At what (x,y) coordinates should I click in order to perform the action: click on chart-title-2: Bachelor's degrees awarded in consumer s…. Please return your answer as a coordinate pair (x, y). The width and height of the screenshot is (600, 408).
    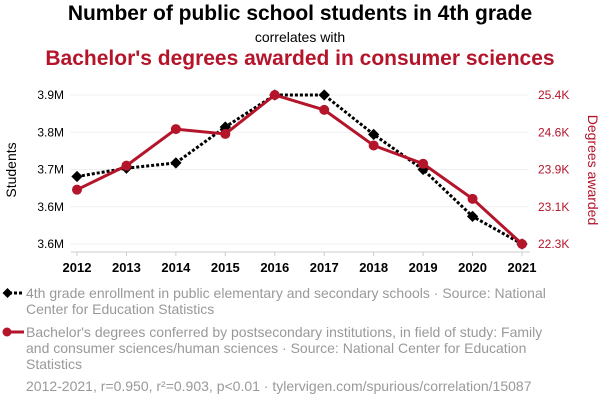
    Looking at the image, I should click on (300, 58).